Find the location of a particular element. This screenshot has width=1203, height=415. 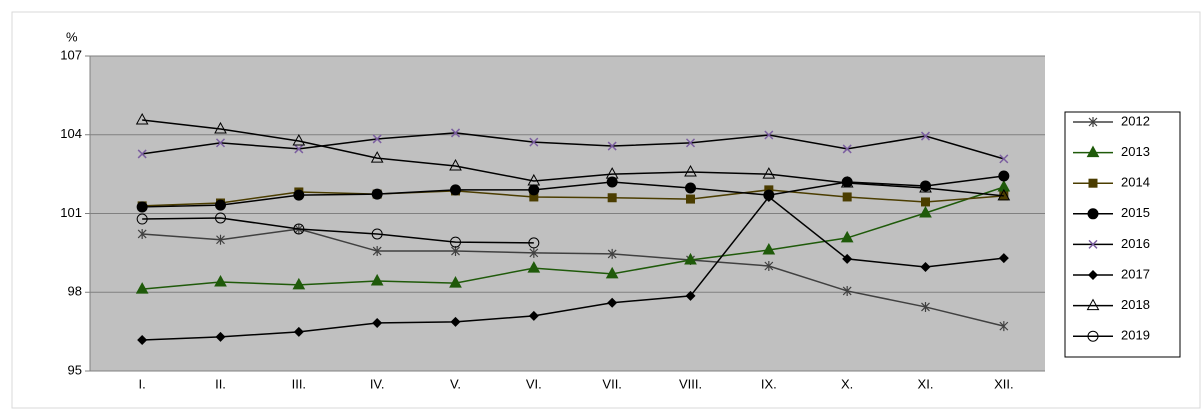

x-tick-label: XI. is located at coordinates (926, 383).